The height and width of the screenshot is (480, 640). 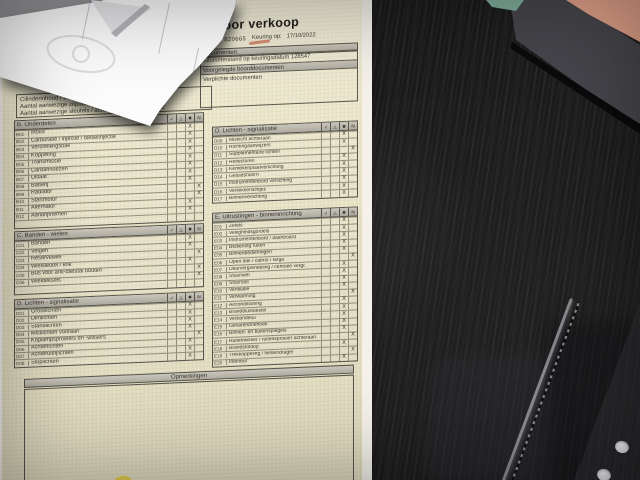 What do you see at coordinates (505, 5) in the screenshot?
I see `green-object-sliver` at bounding box center [505, 5].